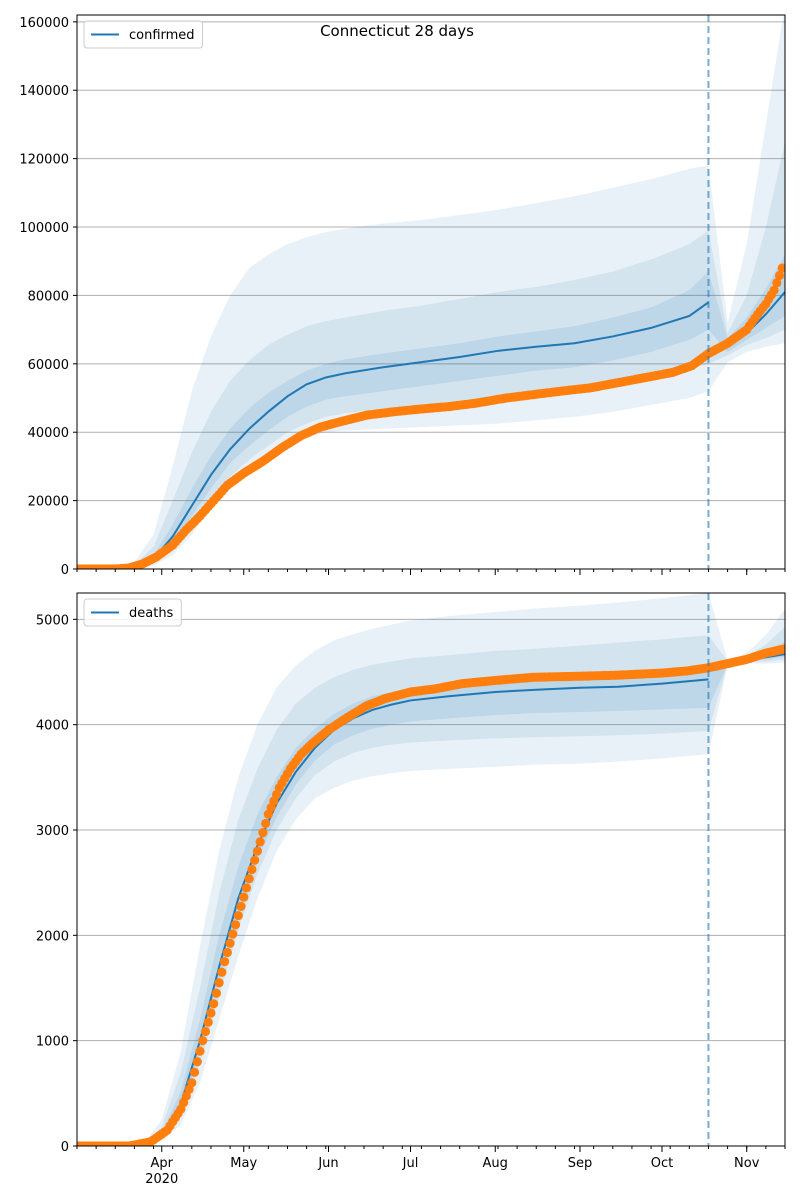 The height and width of the screenshot is (1200, 800). What do you see at coordinates (243, 1163) in the screenshot?
I see `x-tick-label: May` at bounding box center [243, 1163].